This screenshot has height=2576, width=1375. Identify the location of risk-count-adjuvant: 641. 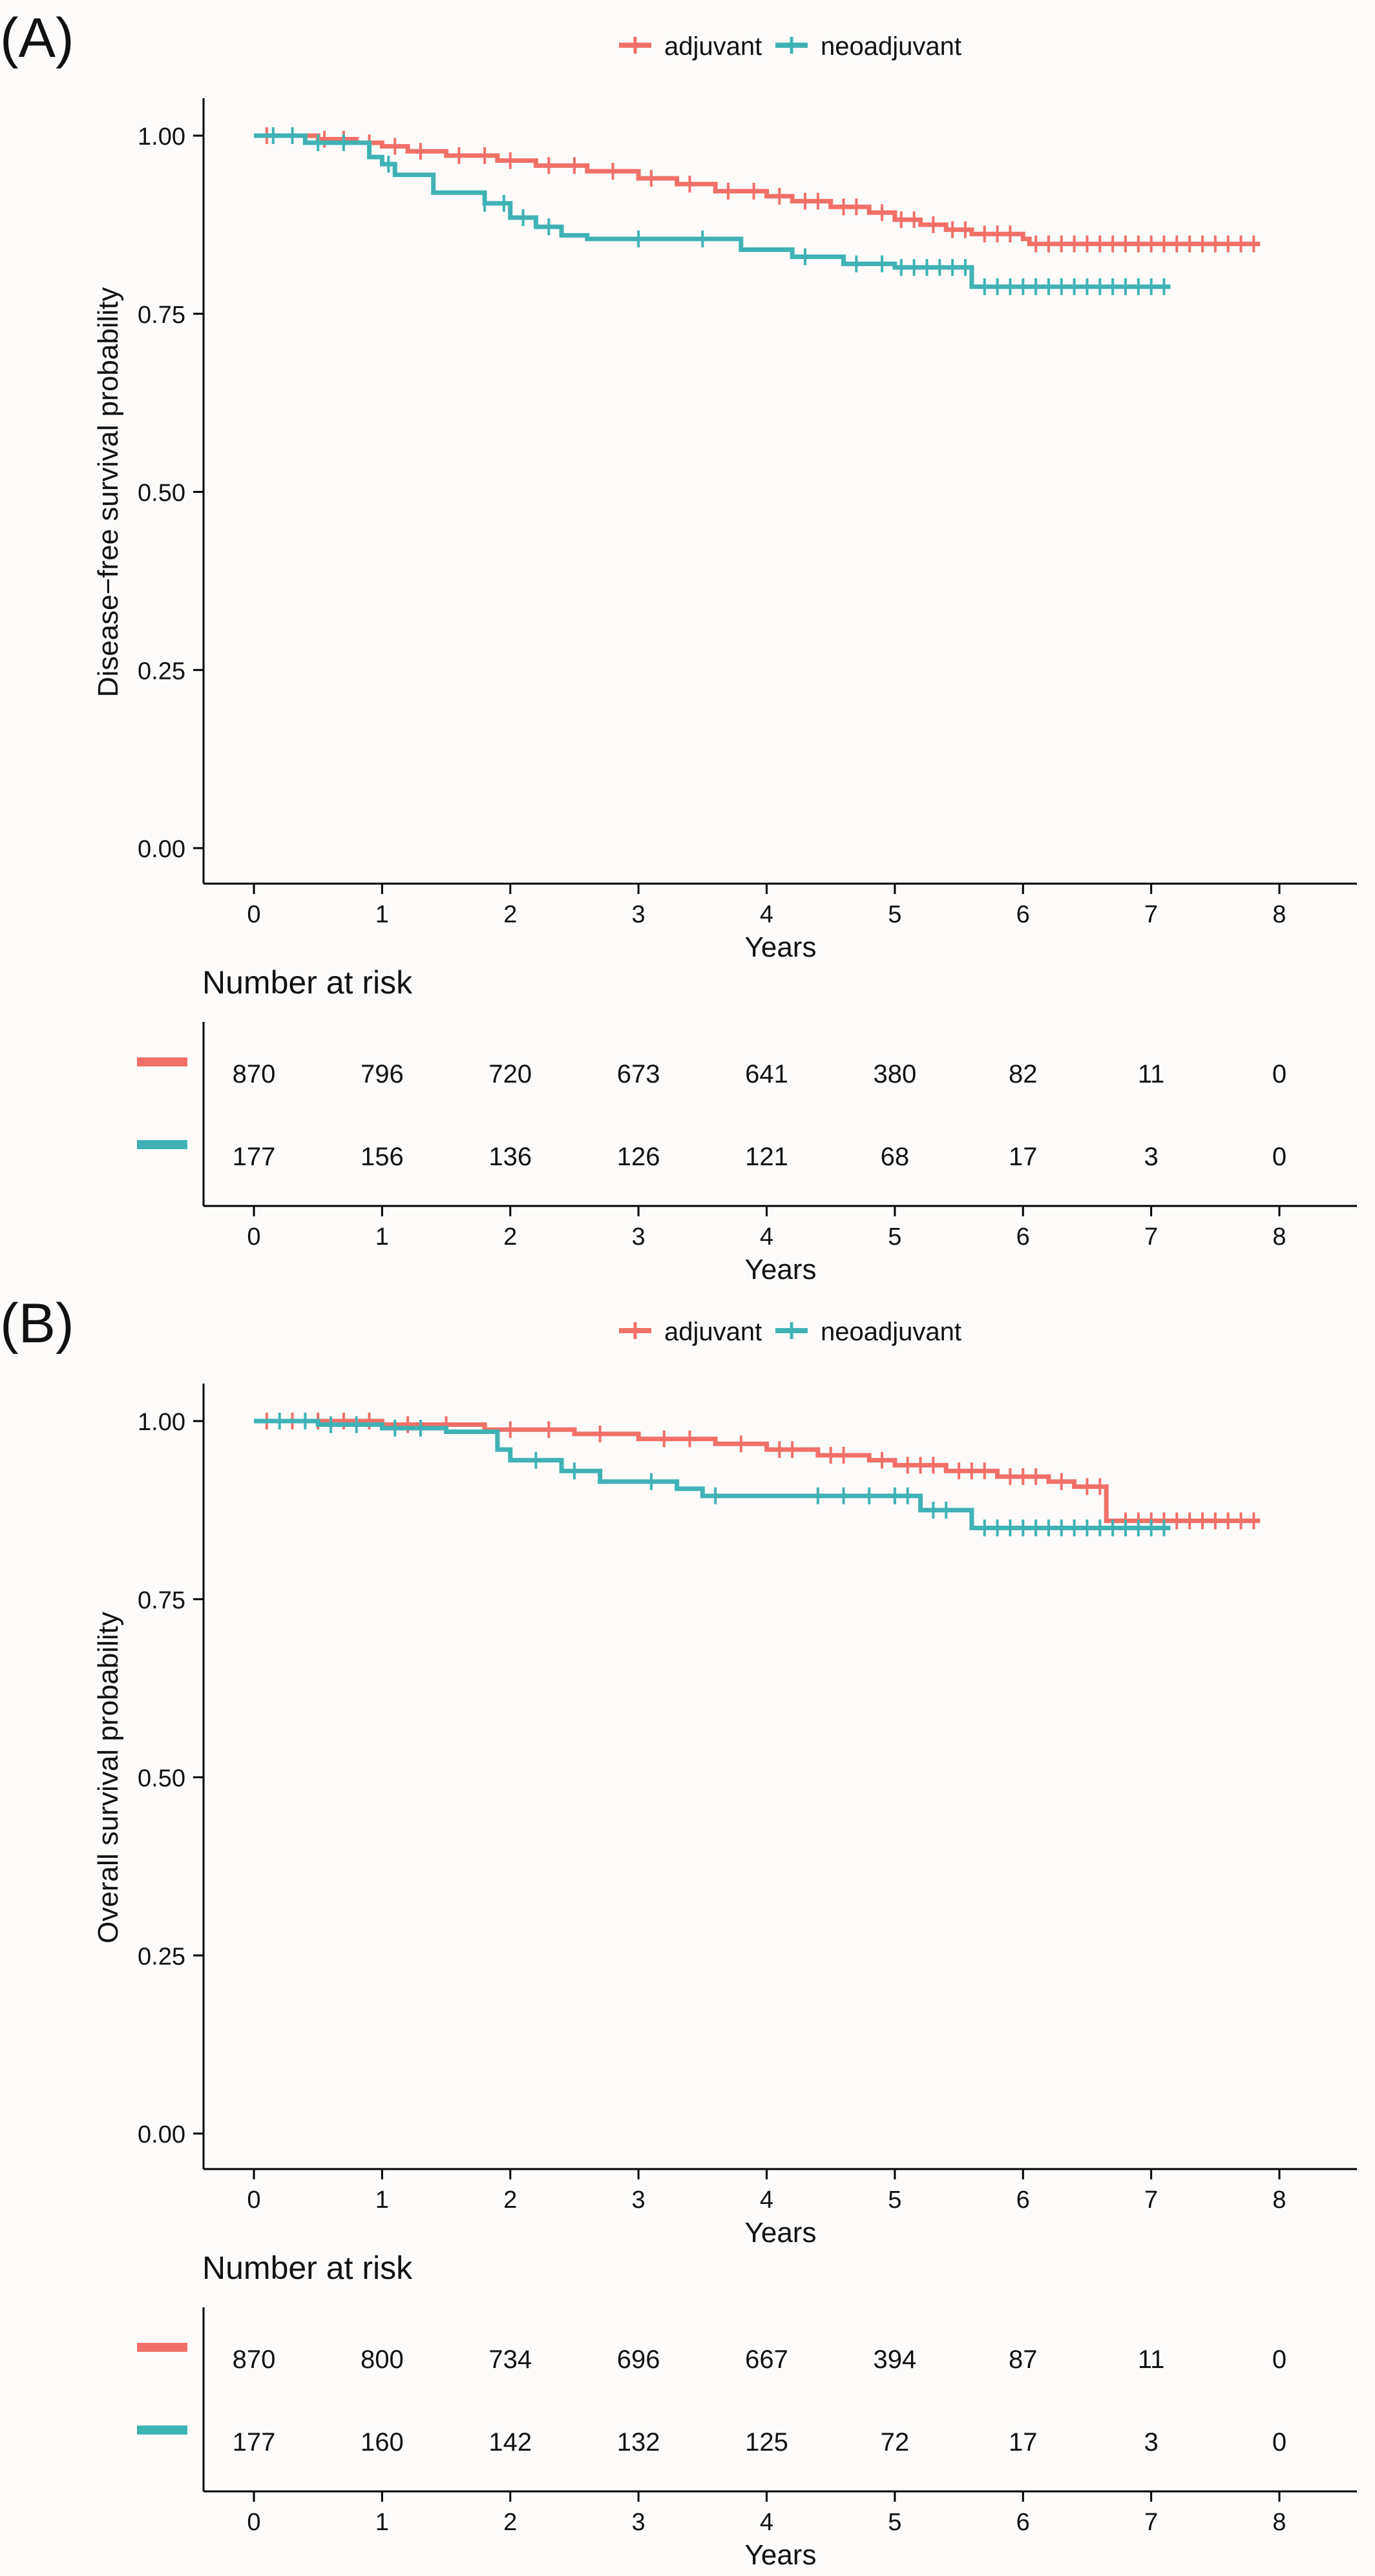
(767, 1074).